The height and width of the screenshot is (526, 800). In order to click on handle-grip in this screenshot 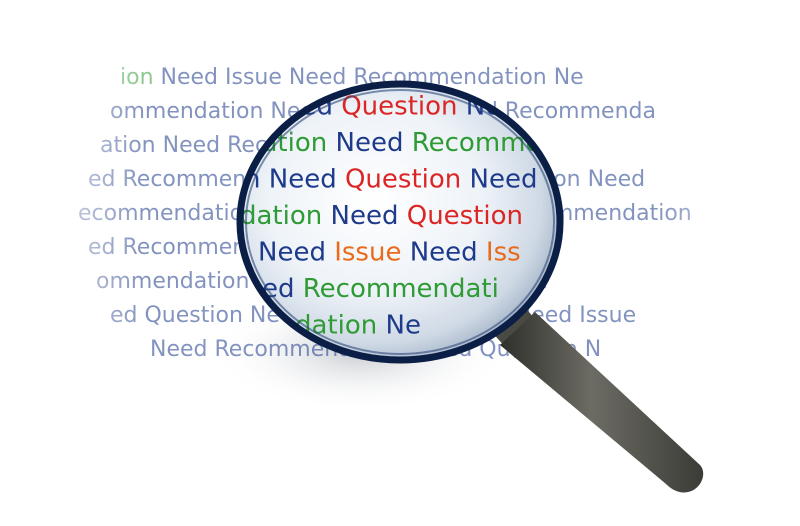, I will do `click(602, 402)`.